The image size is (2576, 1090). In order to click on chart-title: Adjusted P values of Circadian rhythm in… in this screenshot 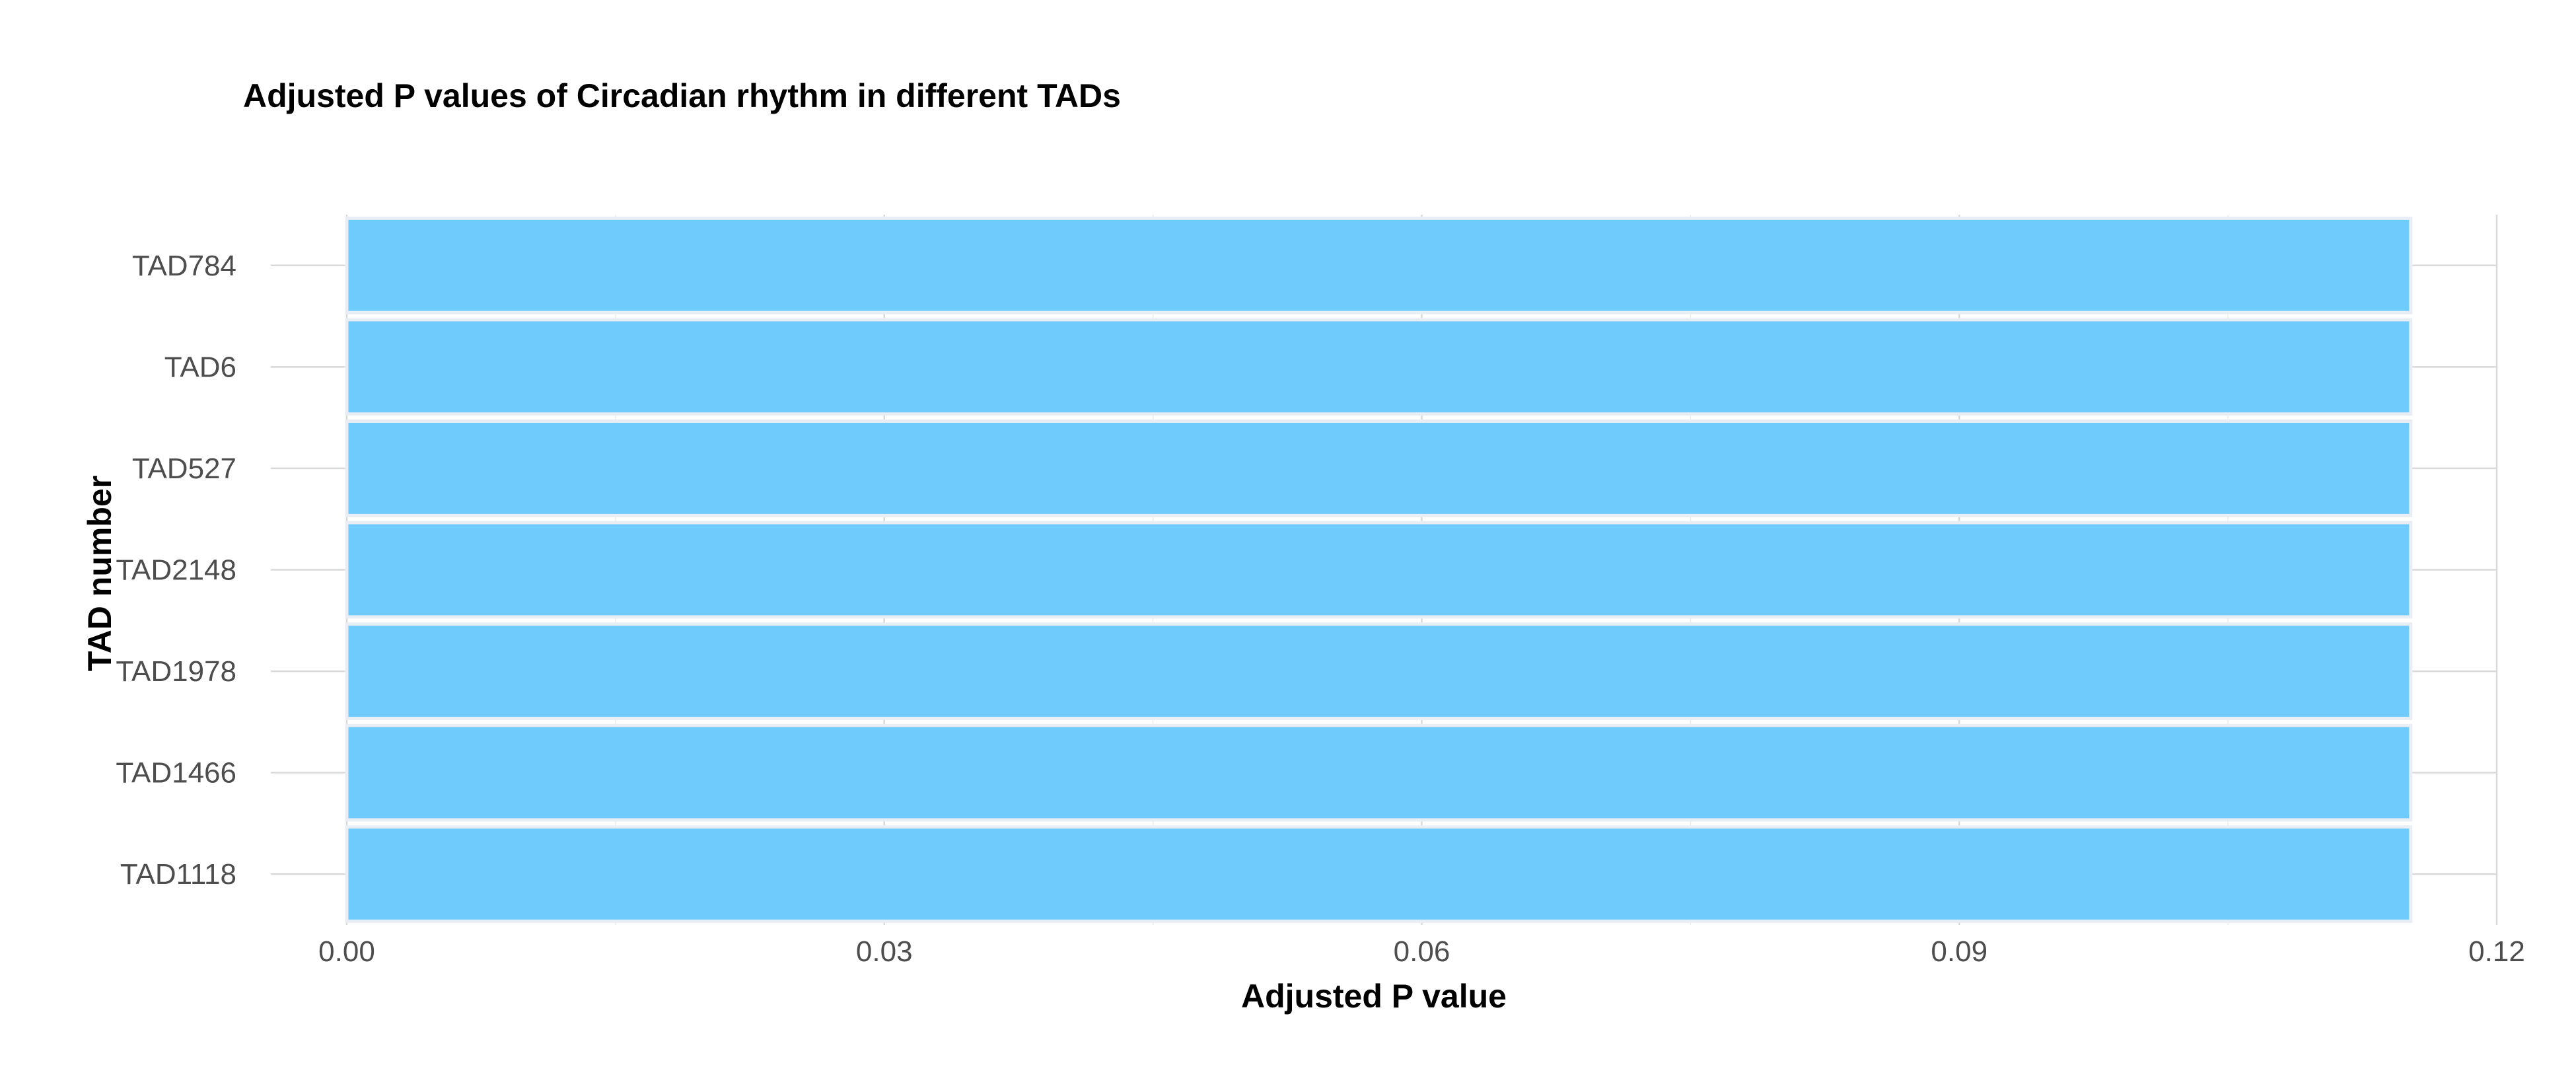, I will do `click(682, 96)`.